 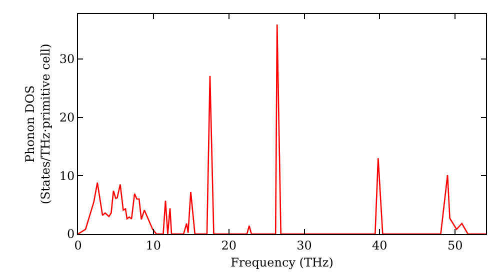 I want to click on x-tick-label: 40, so click(x=380, y=245).